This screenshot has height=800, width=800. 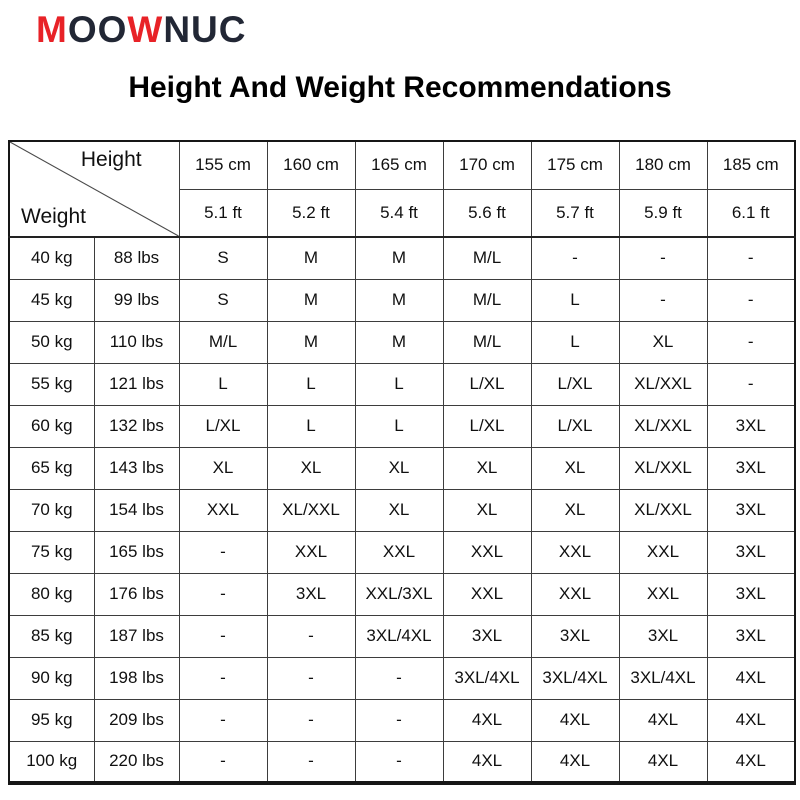 What do you see at coordinates (52, 29) in the screenshot?
I see `brand-letter: M` at bounding box center [52, 29].